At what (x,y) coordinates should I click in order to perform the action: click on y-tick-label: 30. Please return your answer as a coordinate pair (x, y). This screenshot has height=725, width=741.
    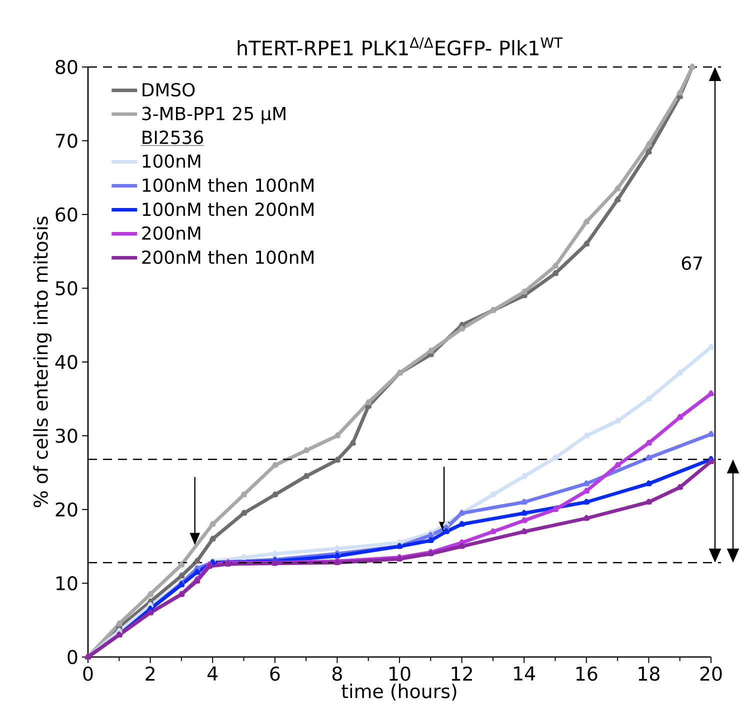
    Looking at the image, I should click on (67, 435).